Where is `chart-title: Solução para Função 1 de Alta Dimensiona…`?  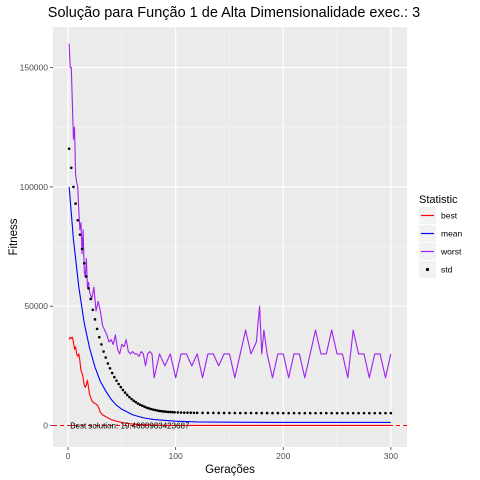
chart-title: Solução para Função 1 de Alta Dimensiona… is located at coordinates (234, 13).